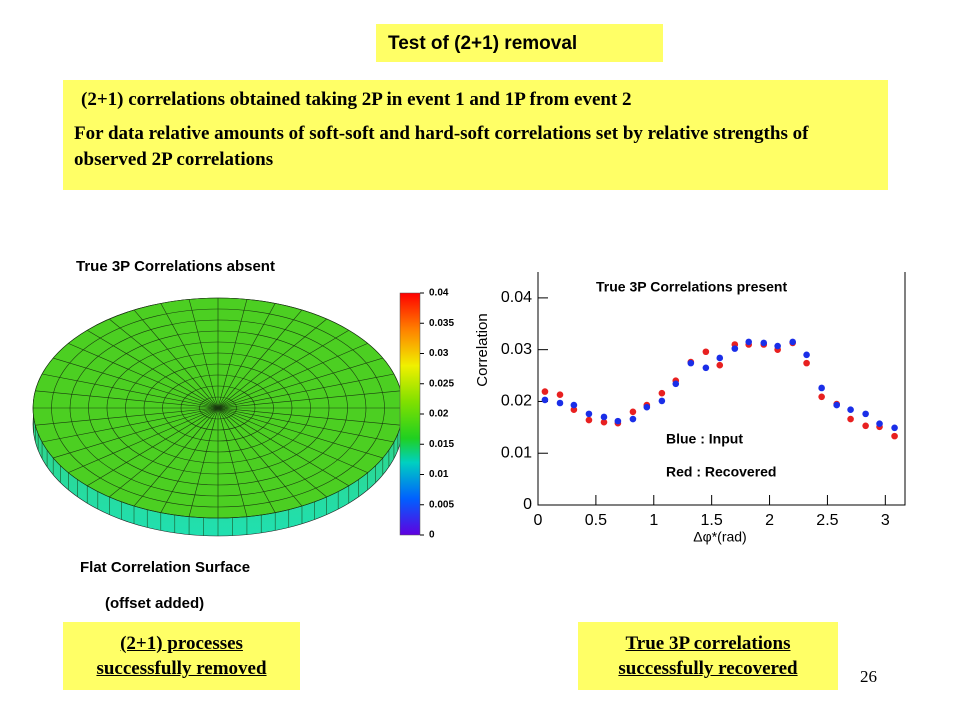 The width and height of the screenshot is (960, 720). Describe the element at coordinates (439, 414) in the screenshot. I see `colorbar-tick-label: 0.02` at that location.